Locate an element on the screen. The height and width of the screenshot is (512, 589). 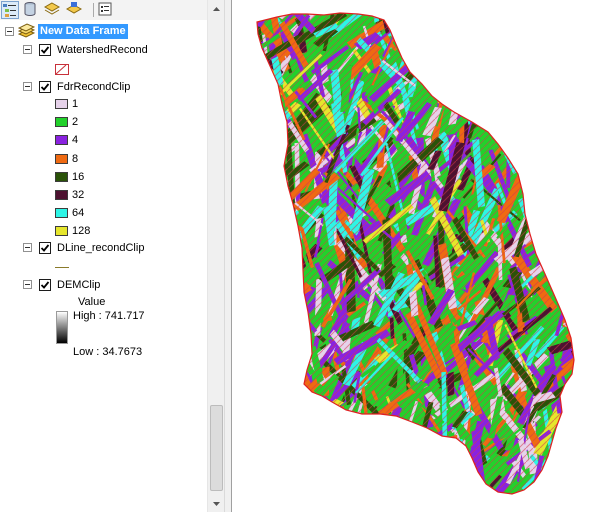
list-by-selection-button is located at coordinates (74, 10).